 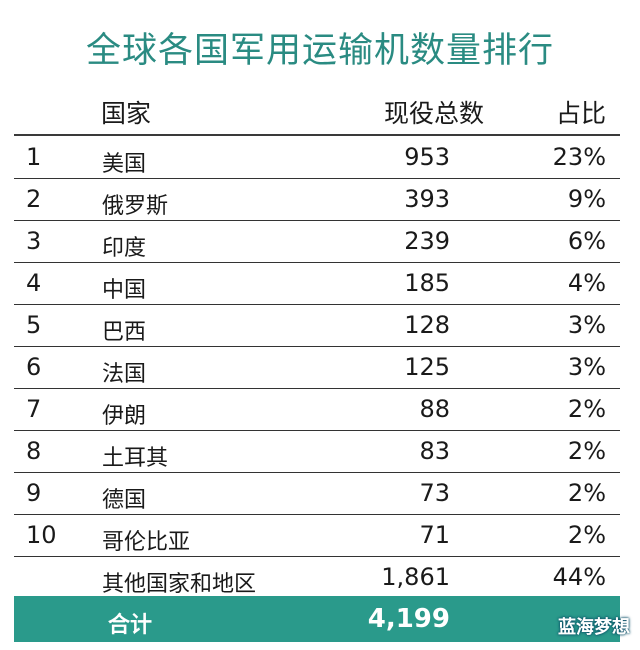 What do you see at coordinates (179, 584) in the screenshot?
I see `country-cell: 其他国家和地区` at bounding box center [179, 584].